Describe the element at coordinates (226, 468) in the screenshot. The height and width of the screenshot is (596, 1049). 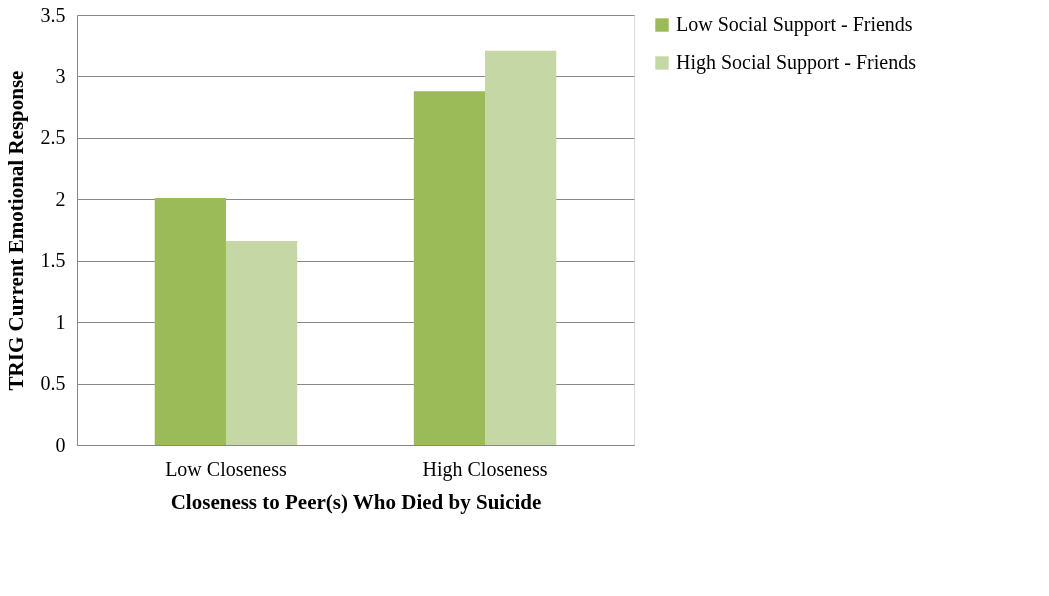
I see `x-tick-label: Low Closeness` at that location.